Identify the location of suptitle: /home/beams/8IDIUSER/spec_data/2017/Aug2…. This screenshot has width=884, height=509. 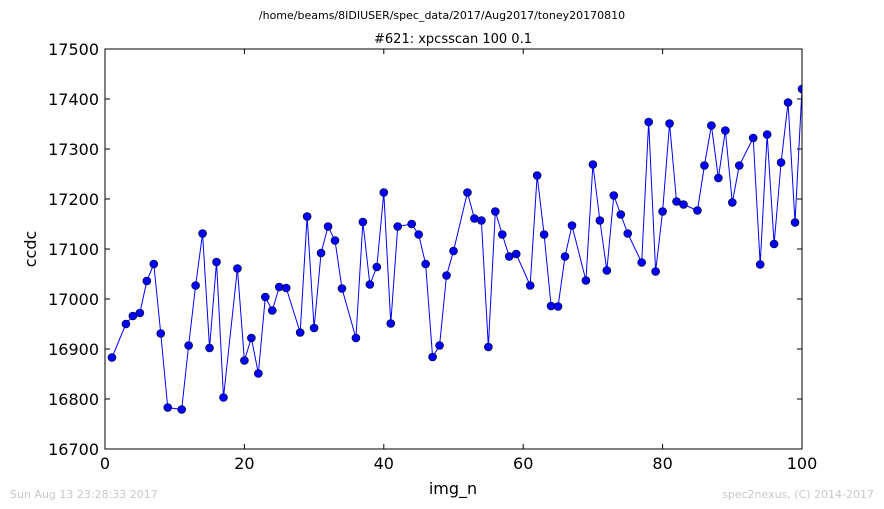
(442, 15).